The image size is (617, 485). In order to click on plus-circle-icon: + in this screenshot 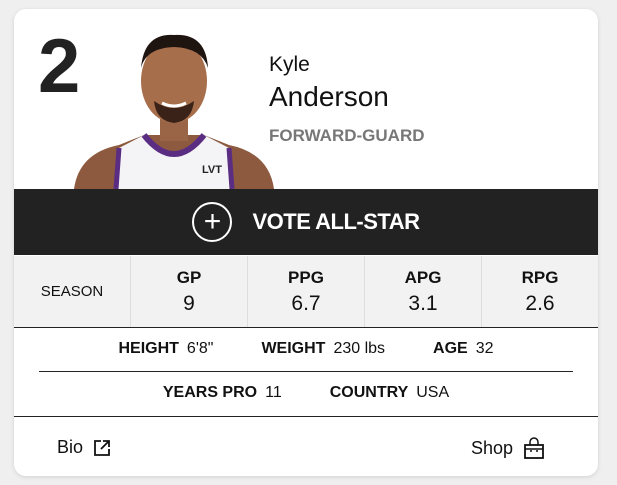, I will do `click(212, 222)`.